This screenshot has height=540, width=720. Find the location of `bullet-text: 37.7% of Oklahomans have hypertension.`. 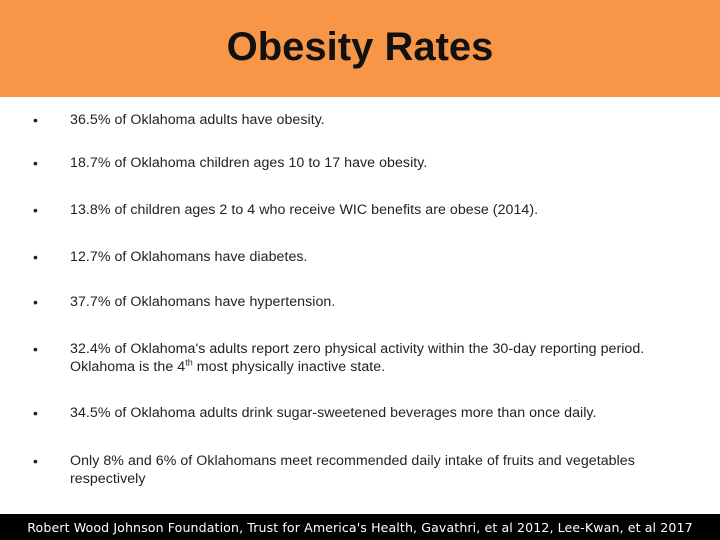

bullet-text: 37.7% of Oklahomans have hypertension. is located at coordinates (203, 302).